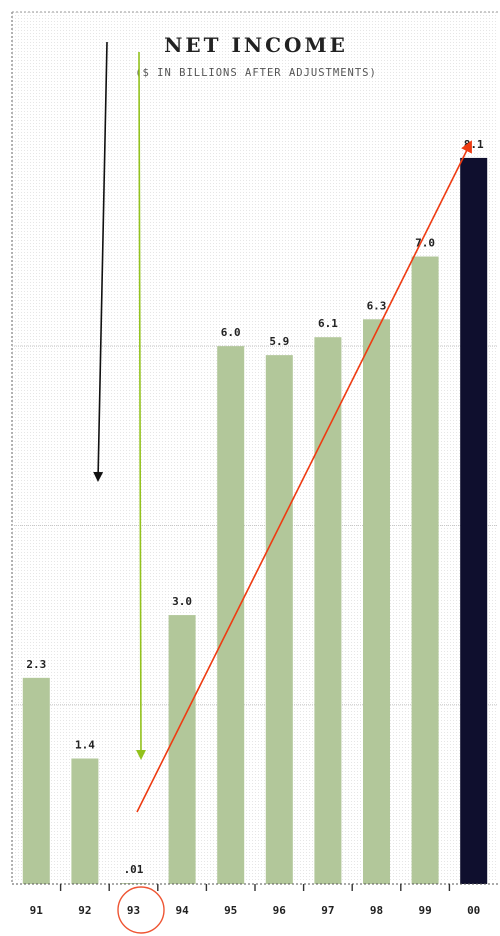  I want to click on value-label-97: 6.1, so click(328, 323).